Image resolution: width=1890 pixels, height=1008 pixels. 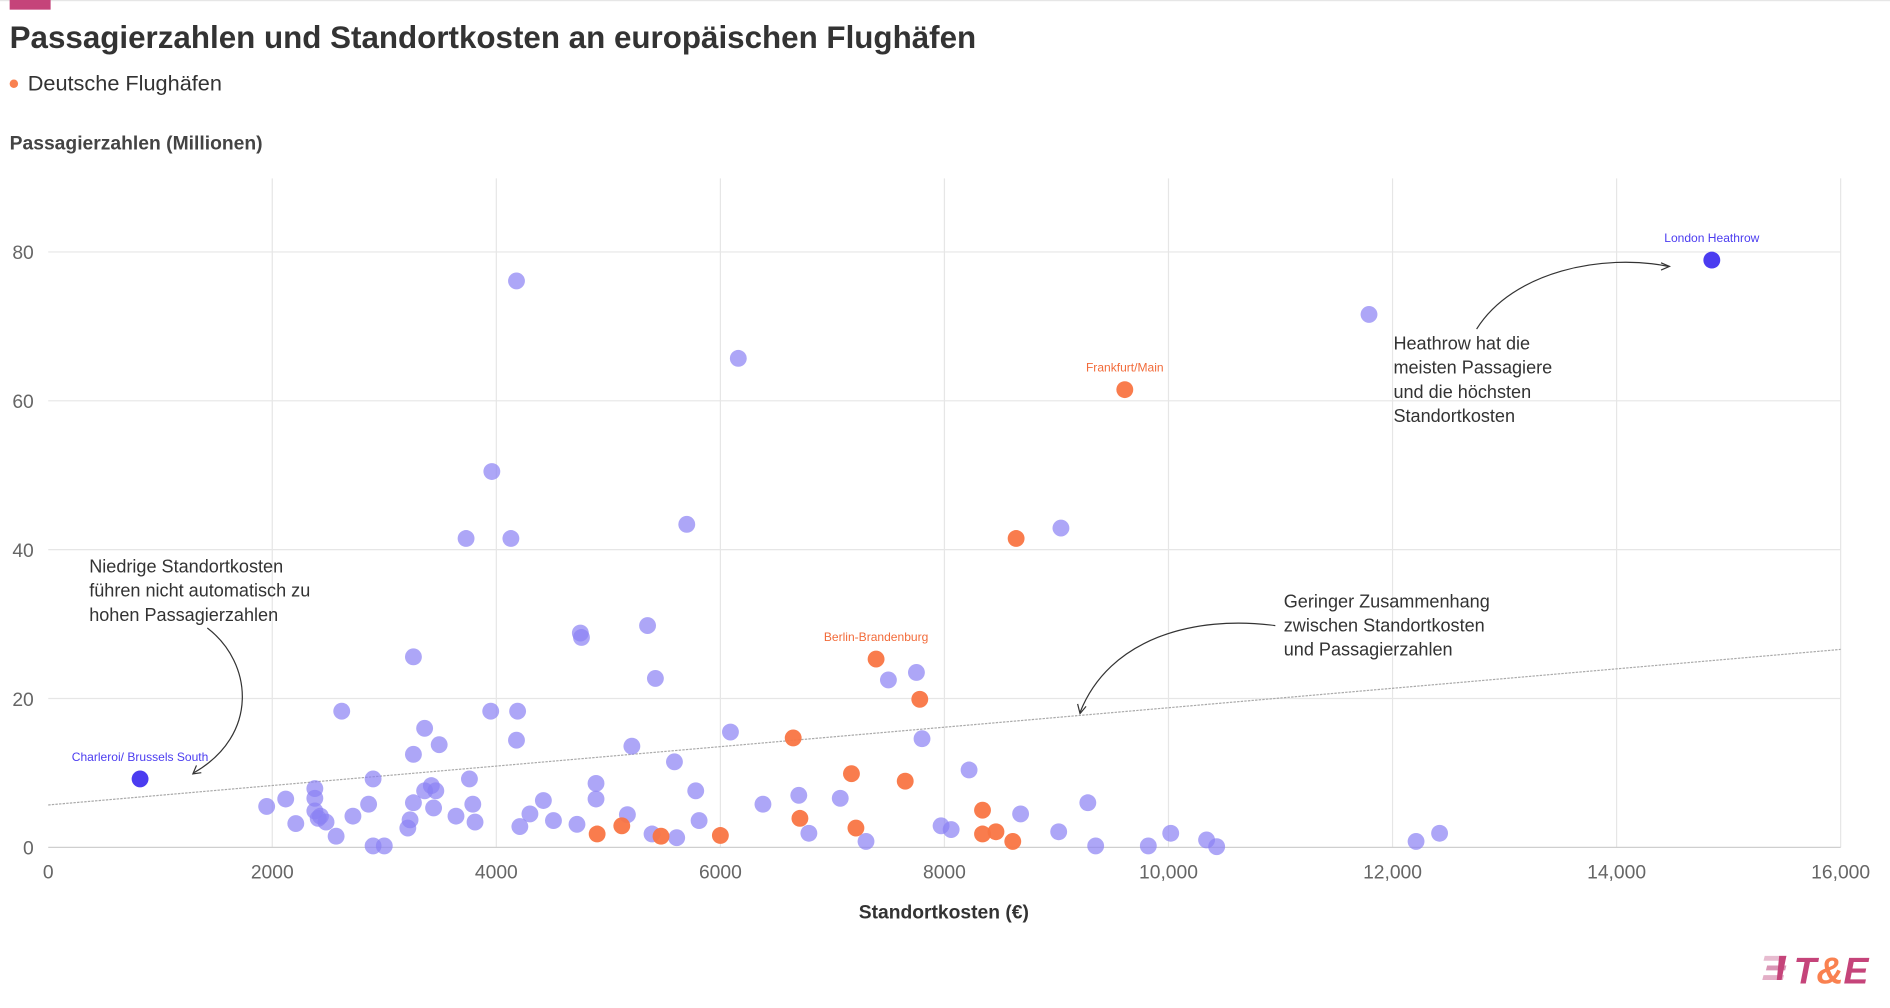 What do you see at coordinates (218, 700) in the screenshot?
I see `annotation-arrow` at bounding box center [218, 700].